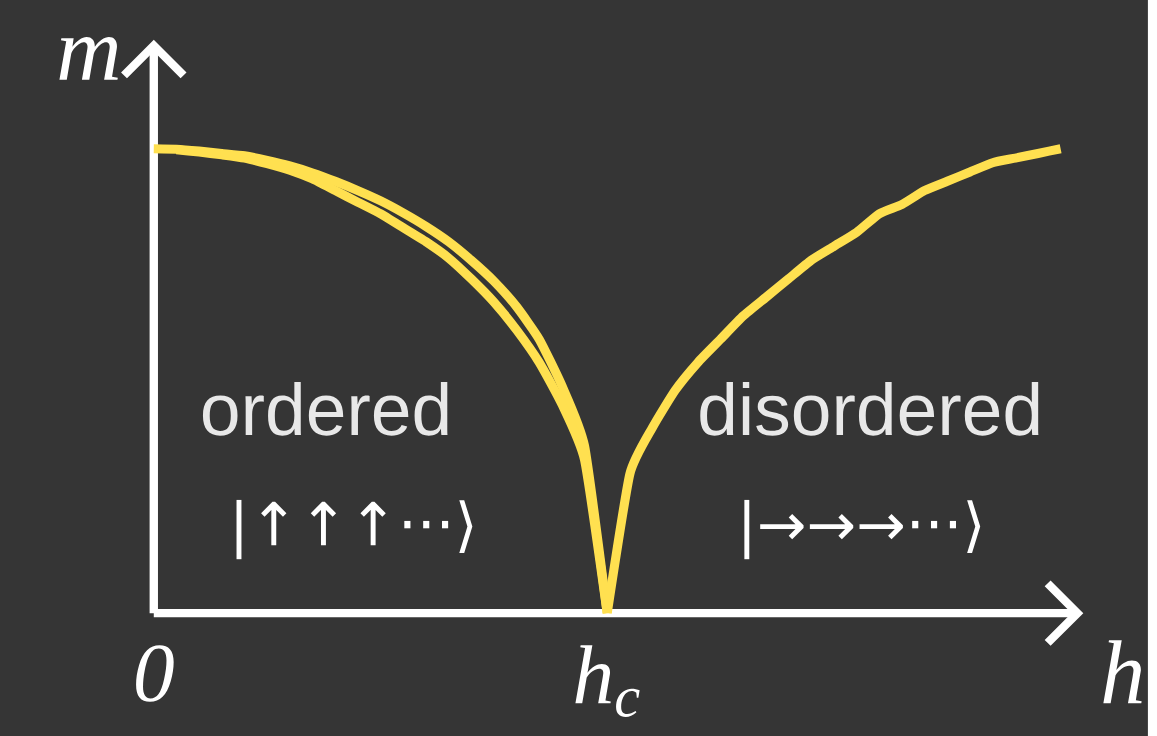 The width and height of the screenshot is (1157, 736). Describe the element at coordinates (354, 529) in the screenshot. I see `annotation: |↑↑↑···⟩` at that location.